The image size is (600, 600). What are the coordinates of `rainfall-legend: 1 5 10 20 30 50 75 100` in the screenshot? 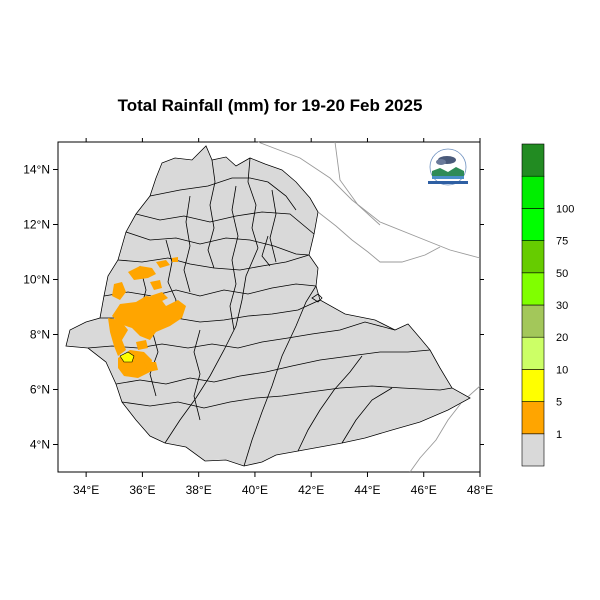 It's located at (547, 305).